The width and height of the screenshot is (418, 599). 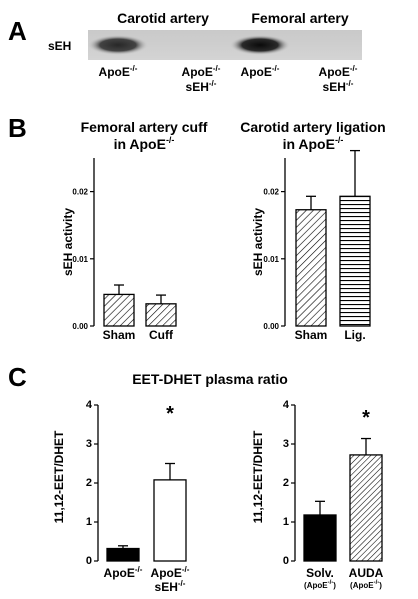 What do you see at coordinates (17, 128) in the screenshot?
I see `panel-letter-b: B` at bounding box center [17, 128].